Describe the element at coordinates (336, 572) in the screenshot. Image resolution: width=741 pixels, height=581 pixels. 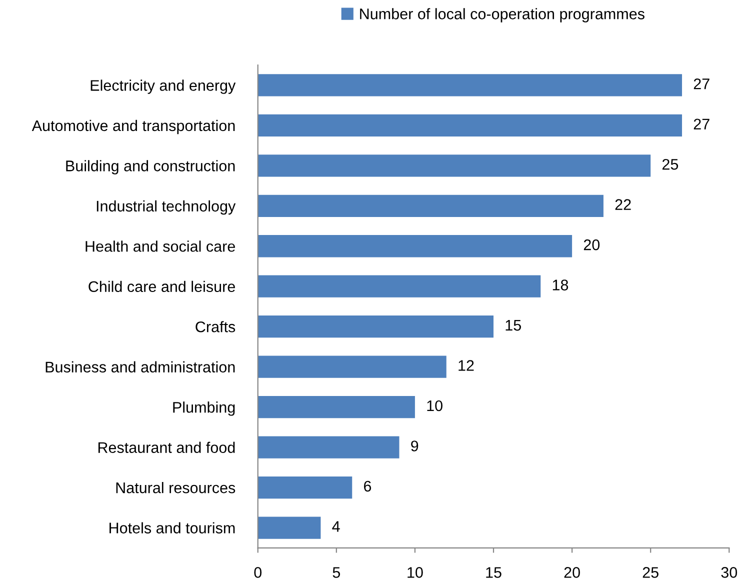
I see `x-tick-label: 5` at that location.